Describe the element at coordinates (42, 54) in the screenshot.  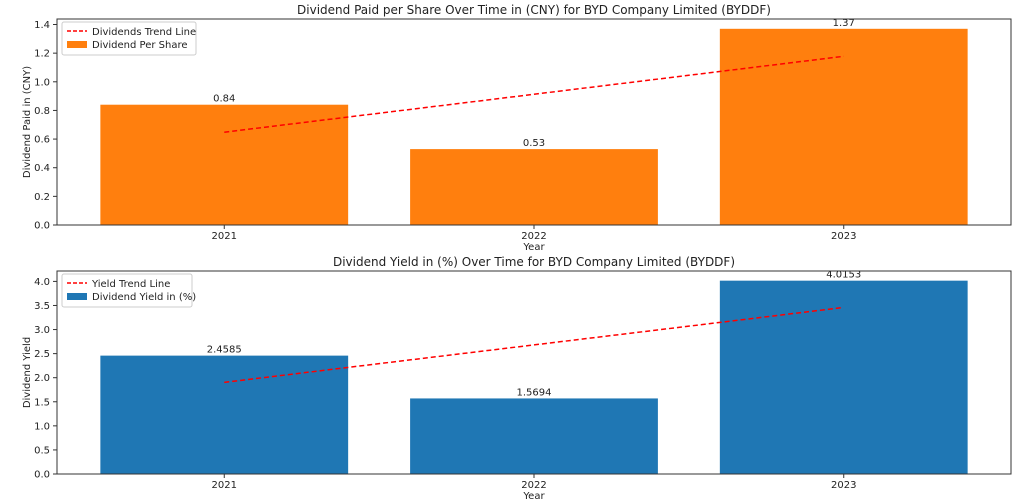
I see `y-tick-label: 1.2` at that location.